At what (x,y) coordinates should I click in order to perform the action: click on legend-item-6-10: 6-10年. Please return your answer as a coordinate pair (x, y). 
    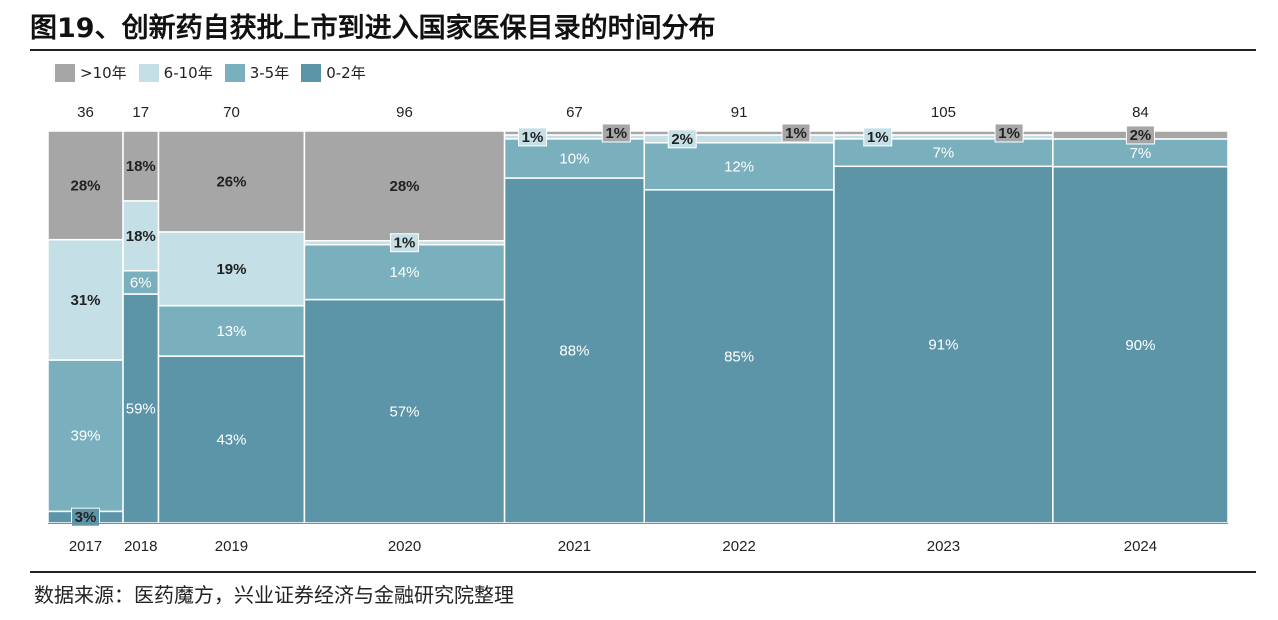
    Looking at the image, I should click on (175, 72).